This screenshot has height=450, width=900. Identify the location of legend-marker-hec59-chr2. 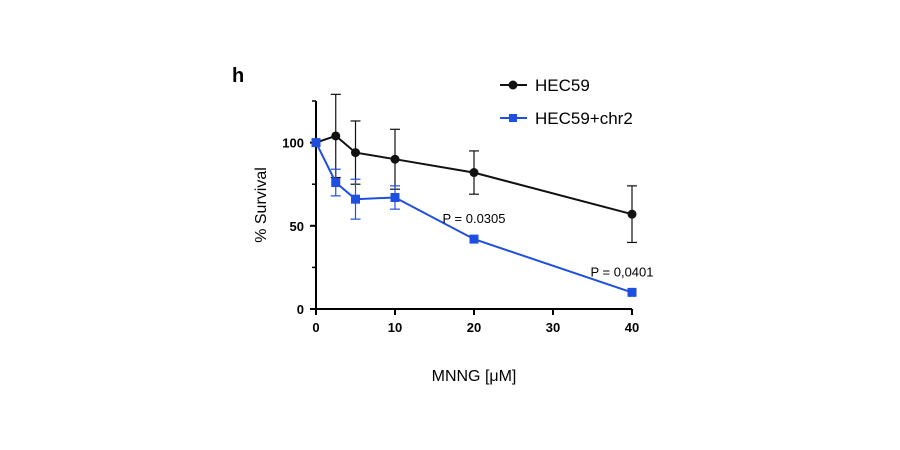
(513, 118).